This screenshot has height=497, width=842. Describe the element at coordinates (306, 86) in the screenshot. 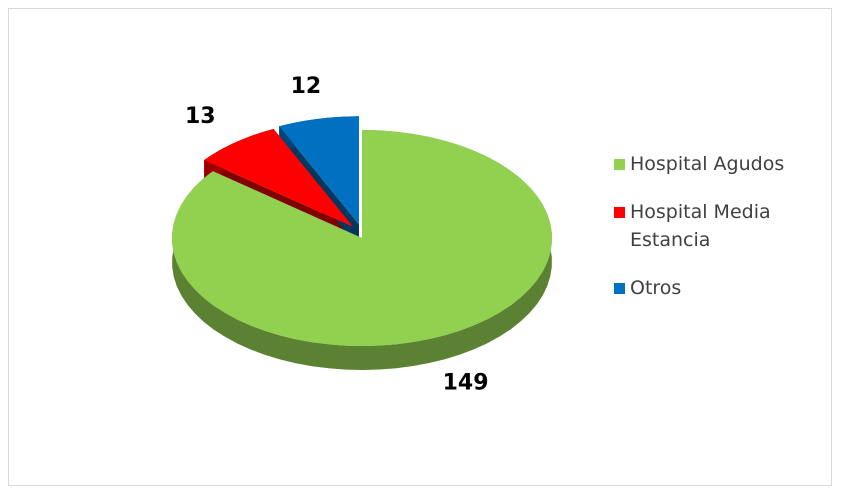

I see `data-label: 12` at that location.